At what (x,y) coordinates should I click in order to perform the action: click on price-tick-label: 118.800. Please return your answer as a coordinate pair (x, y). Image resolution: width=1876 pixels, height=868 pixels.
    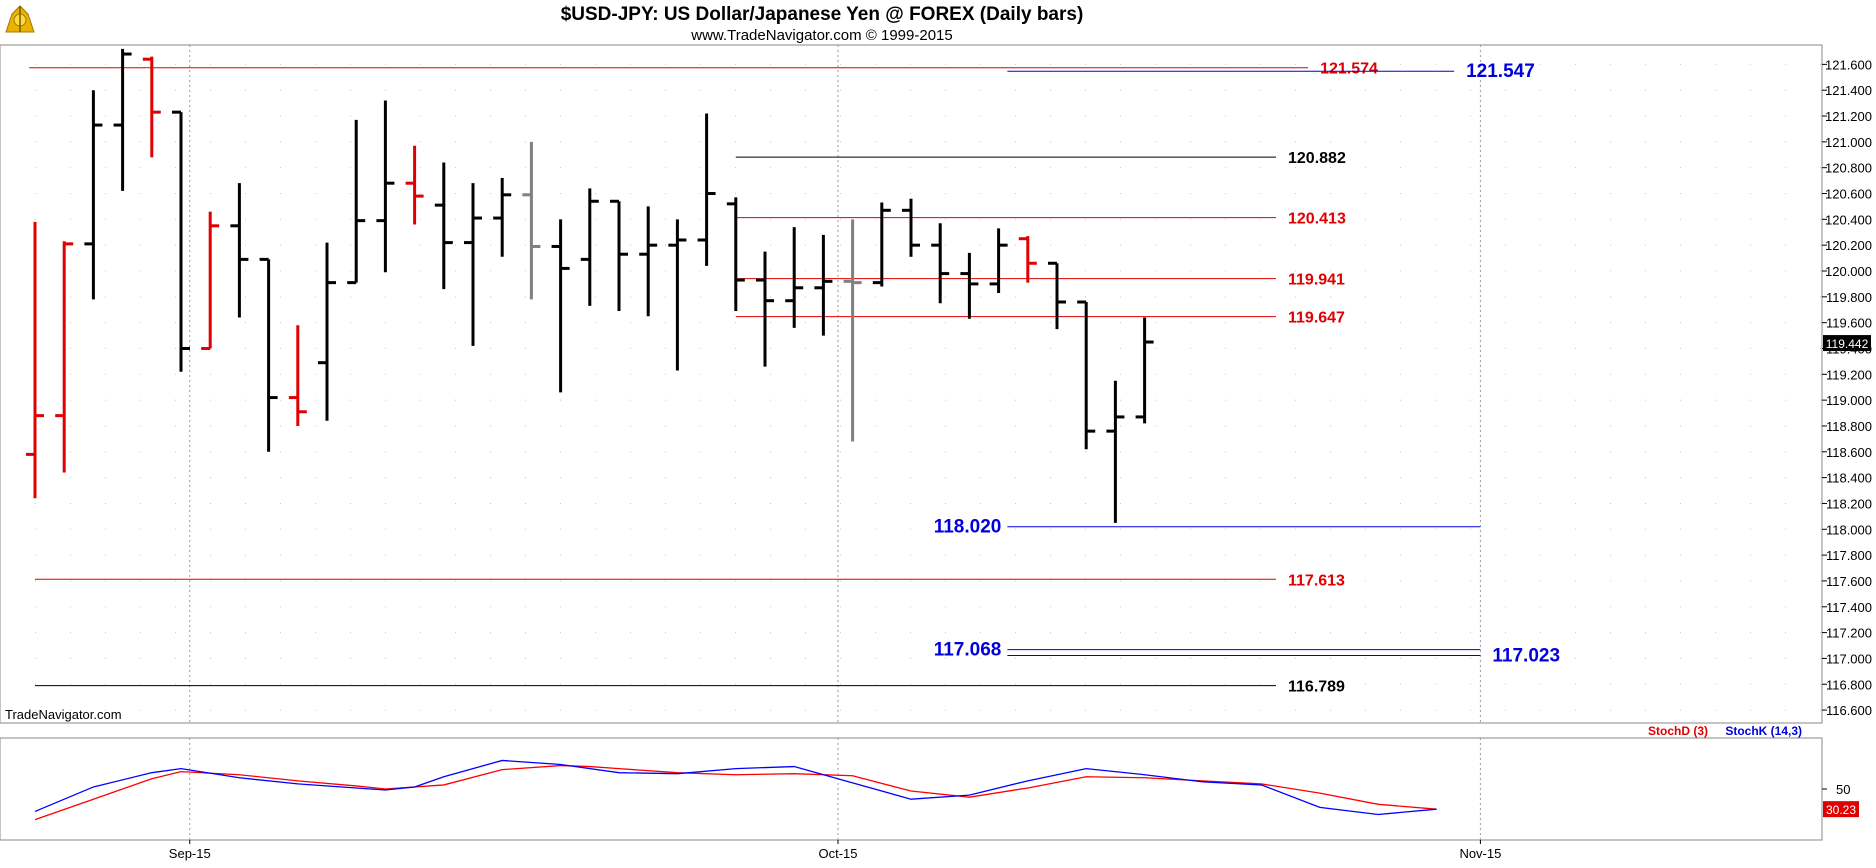
    Looking at the image, I should click on (1849, 426).